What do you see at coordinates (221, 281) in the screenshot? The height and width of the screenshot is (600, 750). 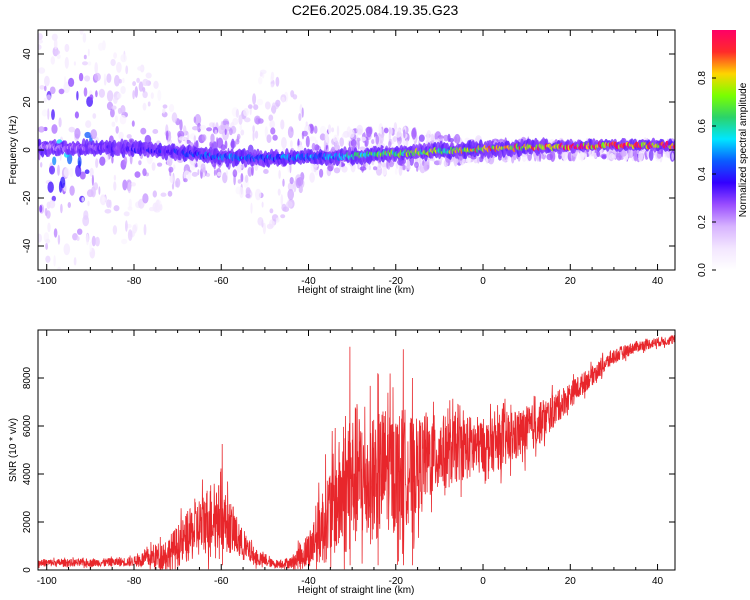 I see `x-tick-label: -60` at bounding box center [221, 281].